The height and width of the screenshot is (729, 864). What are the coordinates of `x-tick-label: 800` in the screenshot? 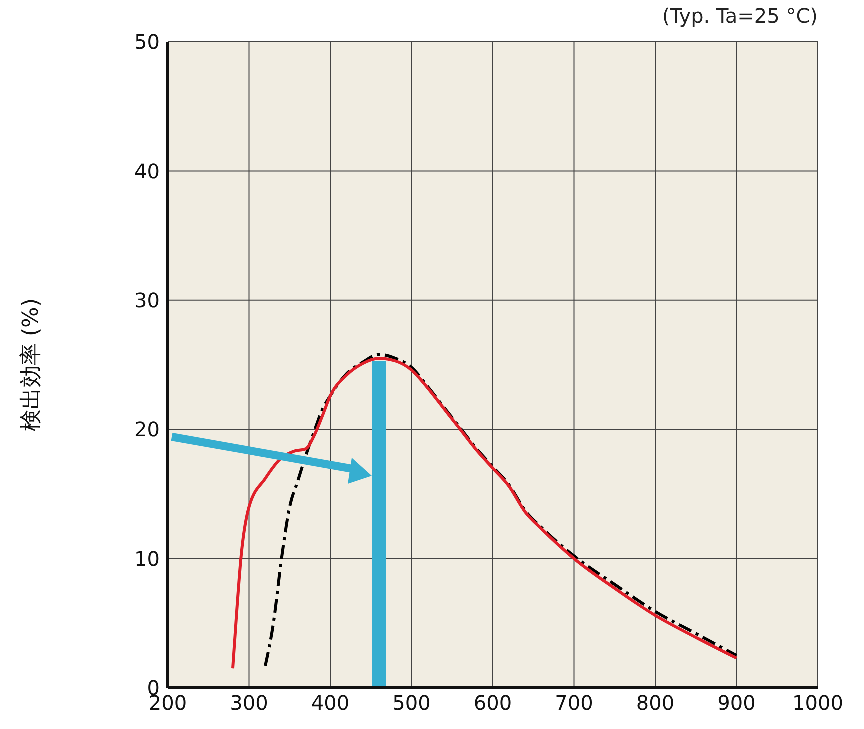 It's located at (655, 703).